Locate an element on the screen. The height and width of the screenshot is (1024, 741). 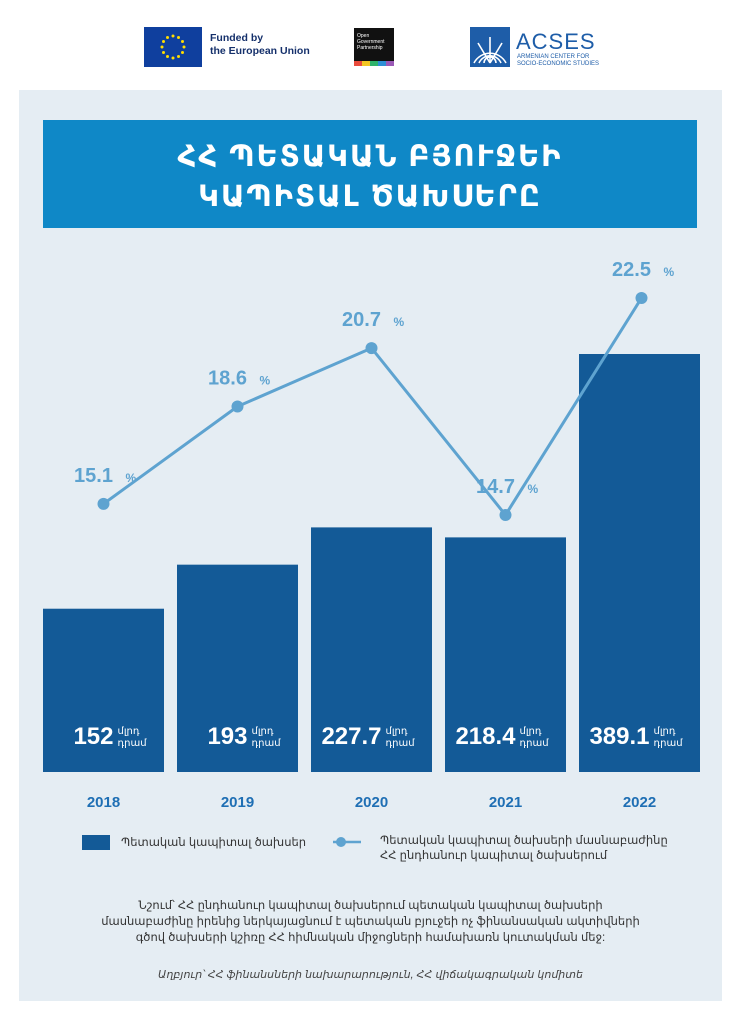
eu-text-line1: Funded by is located at coordinates (237, 38).